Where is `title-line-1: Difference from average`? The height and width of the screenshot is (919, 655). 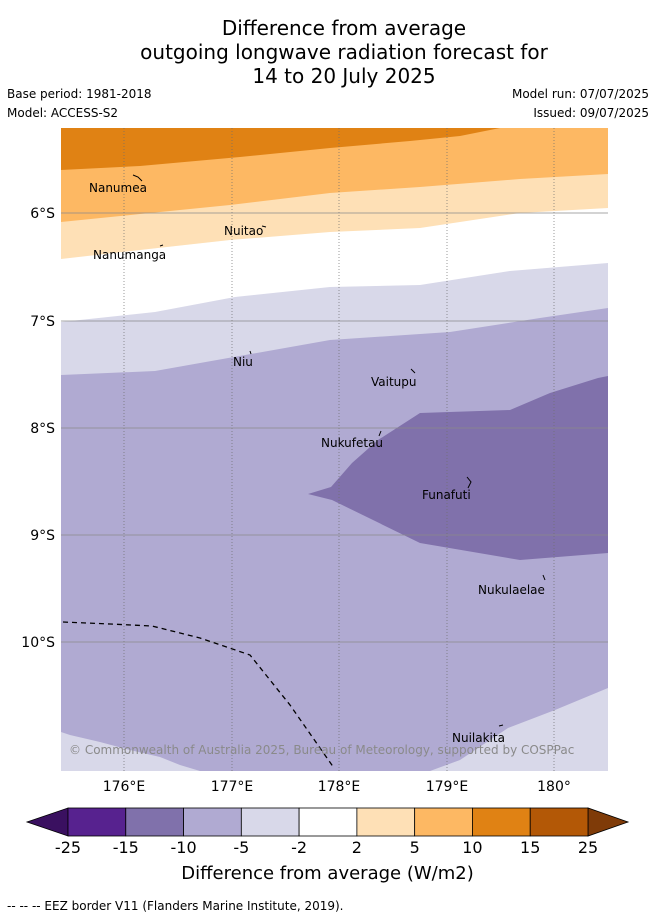
title-line-1: Difference from average is located at coordinates (344, 28).